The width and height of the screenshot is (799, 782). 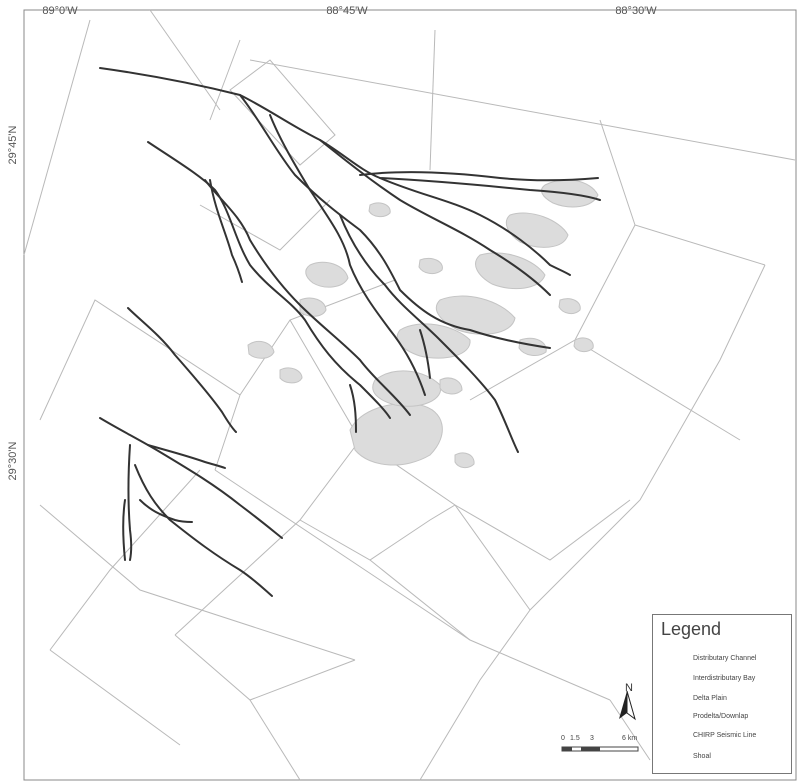 I want to click on lon-label-2: 88°45'W, so click(x=347, y=11).